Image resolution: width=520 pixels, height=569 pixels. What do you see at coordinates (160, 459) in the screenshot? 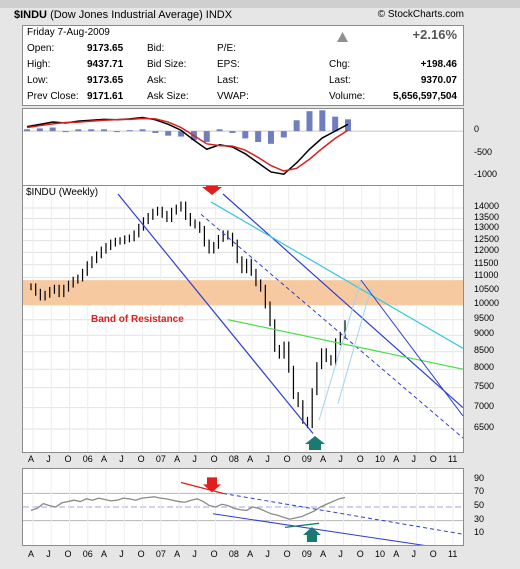
I see `price-x-tick: 07` at bounding box center [160, 459].